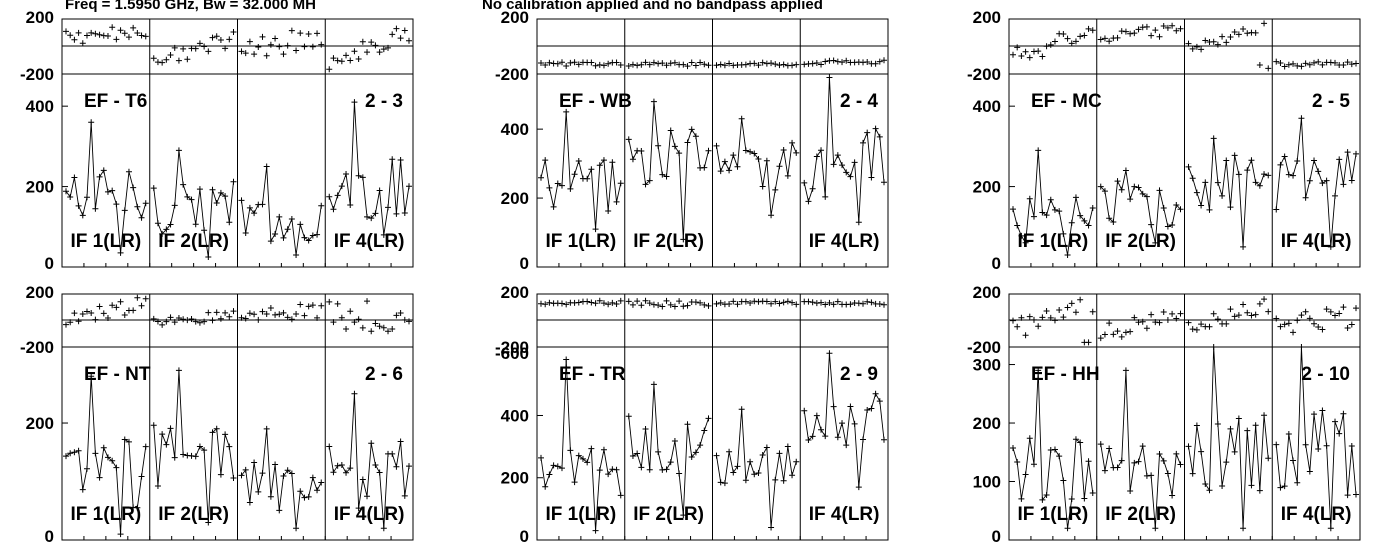  I want to click on amplitude-tick-label: 400, so click(987, 106).